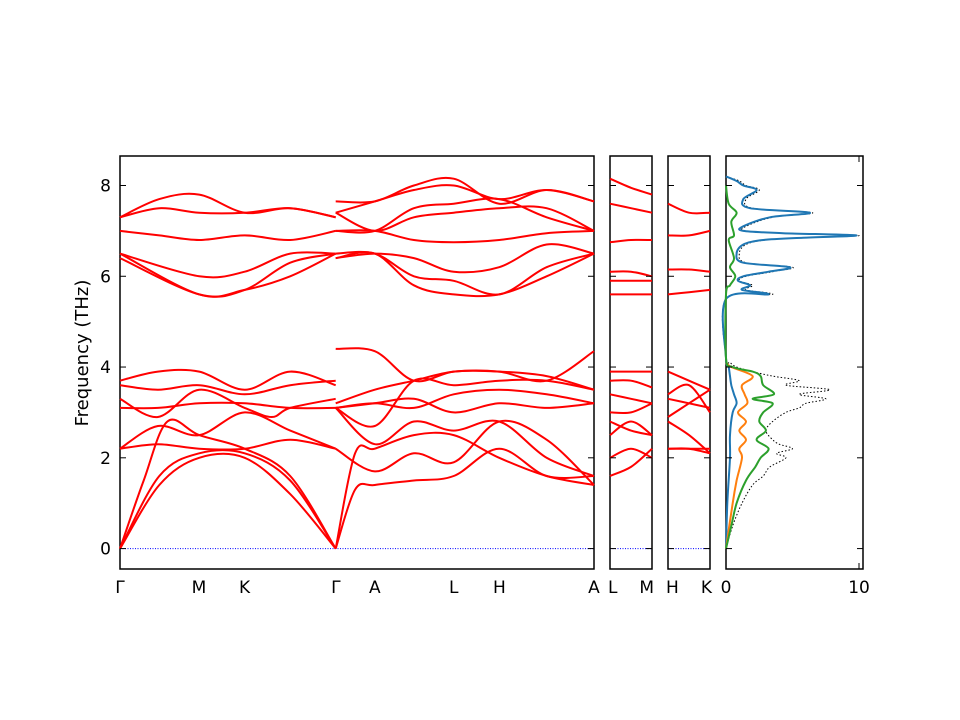 The width and height of the screenshot is (960, 720). What do you see at coordinates (631, 362) in the screenshot?
I see `panel-frame-band-LM` at bounding box center [631, 362].